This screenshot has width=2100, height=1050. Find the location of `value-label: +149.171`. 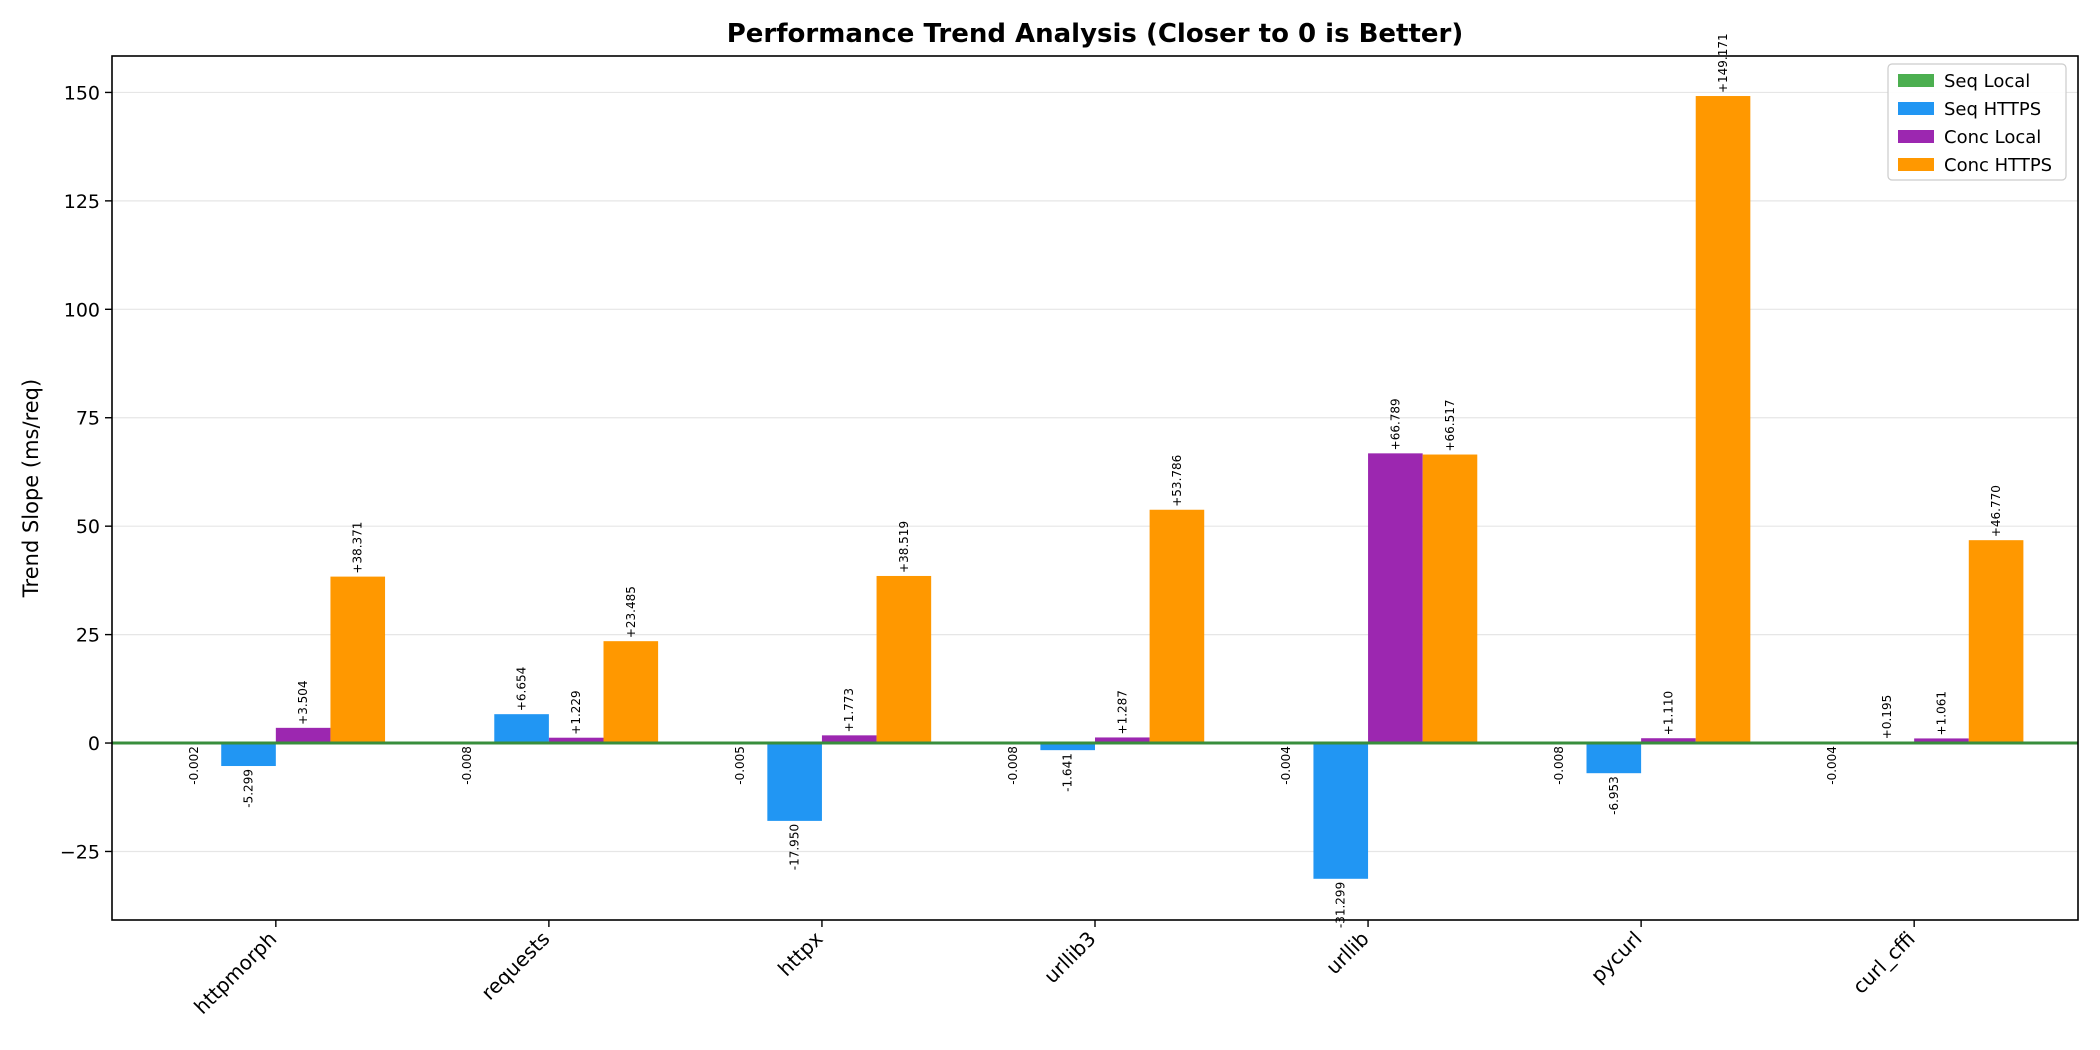

value-label: +149.171 is located at coordinates (1723, 63).